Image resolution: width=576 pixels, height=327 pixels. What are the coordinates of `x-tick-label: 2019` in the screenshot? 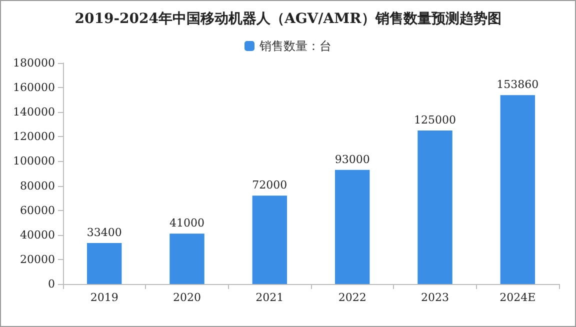 It's located at (104, 297).